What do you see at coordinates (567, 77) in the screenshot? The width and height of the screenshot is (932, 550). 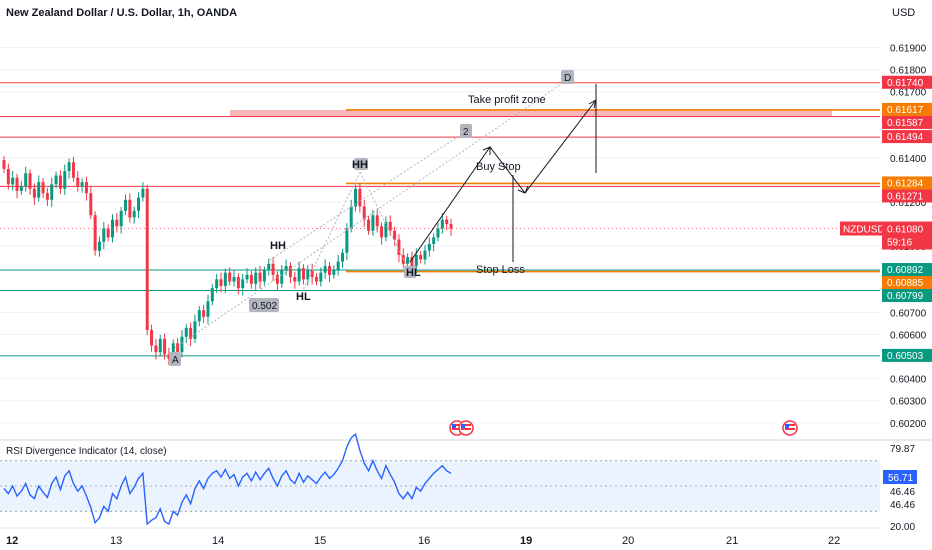 I see `point-d-badge` at bounding box center [567, 77].